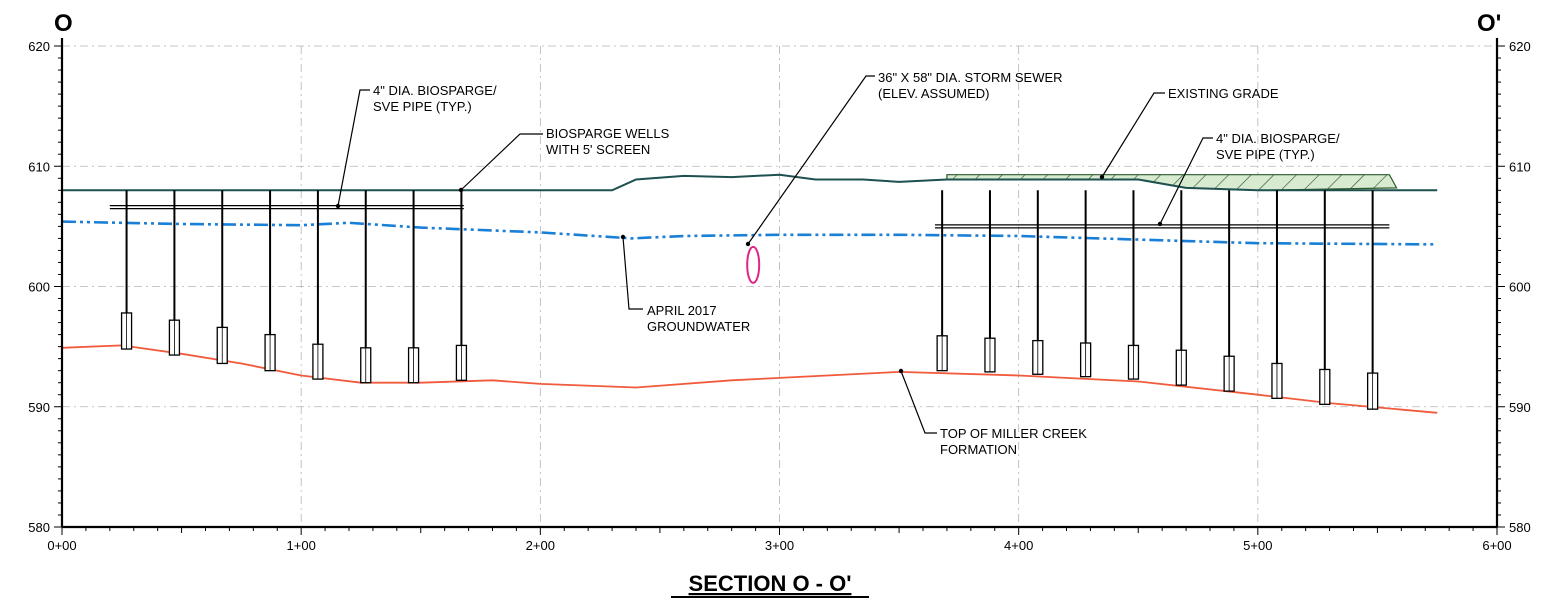  I want to click on note-pipe-right-line2: SVE PIPE (TYP.), so click(1265, 154).